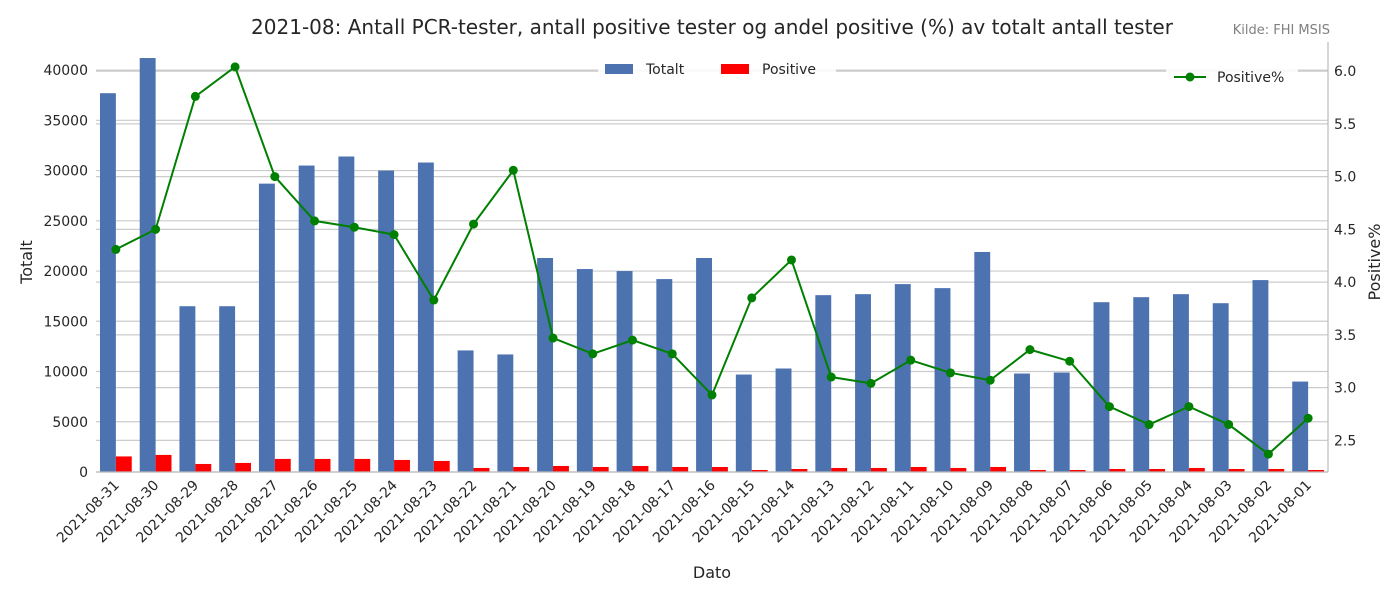 The height and width of the screenshot is (600, 1400). Describe the element at coordinates (665, 70) in the screenshot. I see `legend-label-totalt: Totalt` at that location.